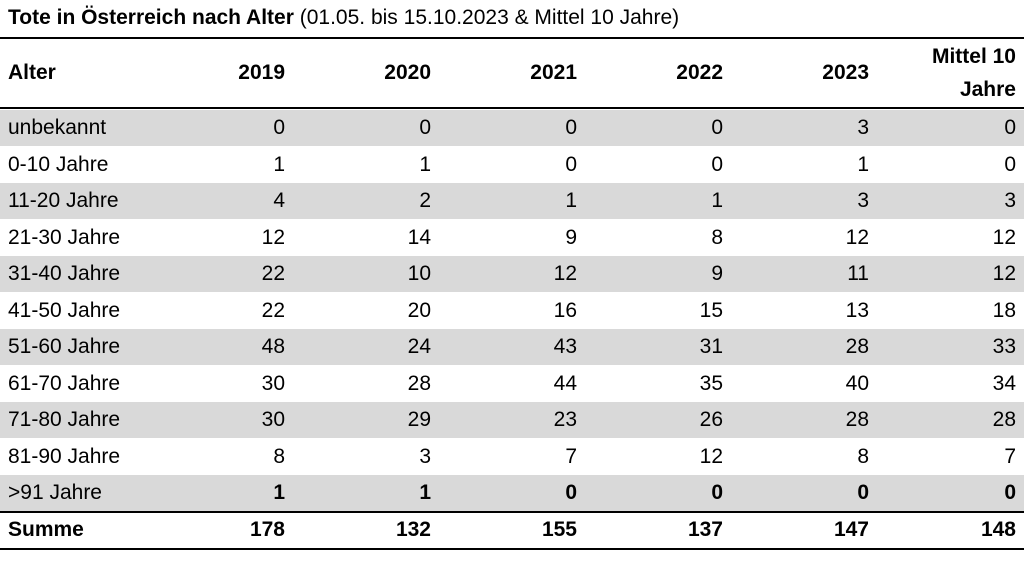  What do you see at coordinates (711, 383) in the screenshot?
I see `cell-value: 35` at bounding box center [711, 383].